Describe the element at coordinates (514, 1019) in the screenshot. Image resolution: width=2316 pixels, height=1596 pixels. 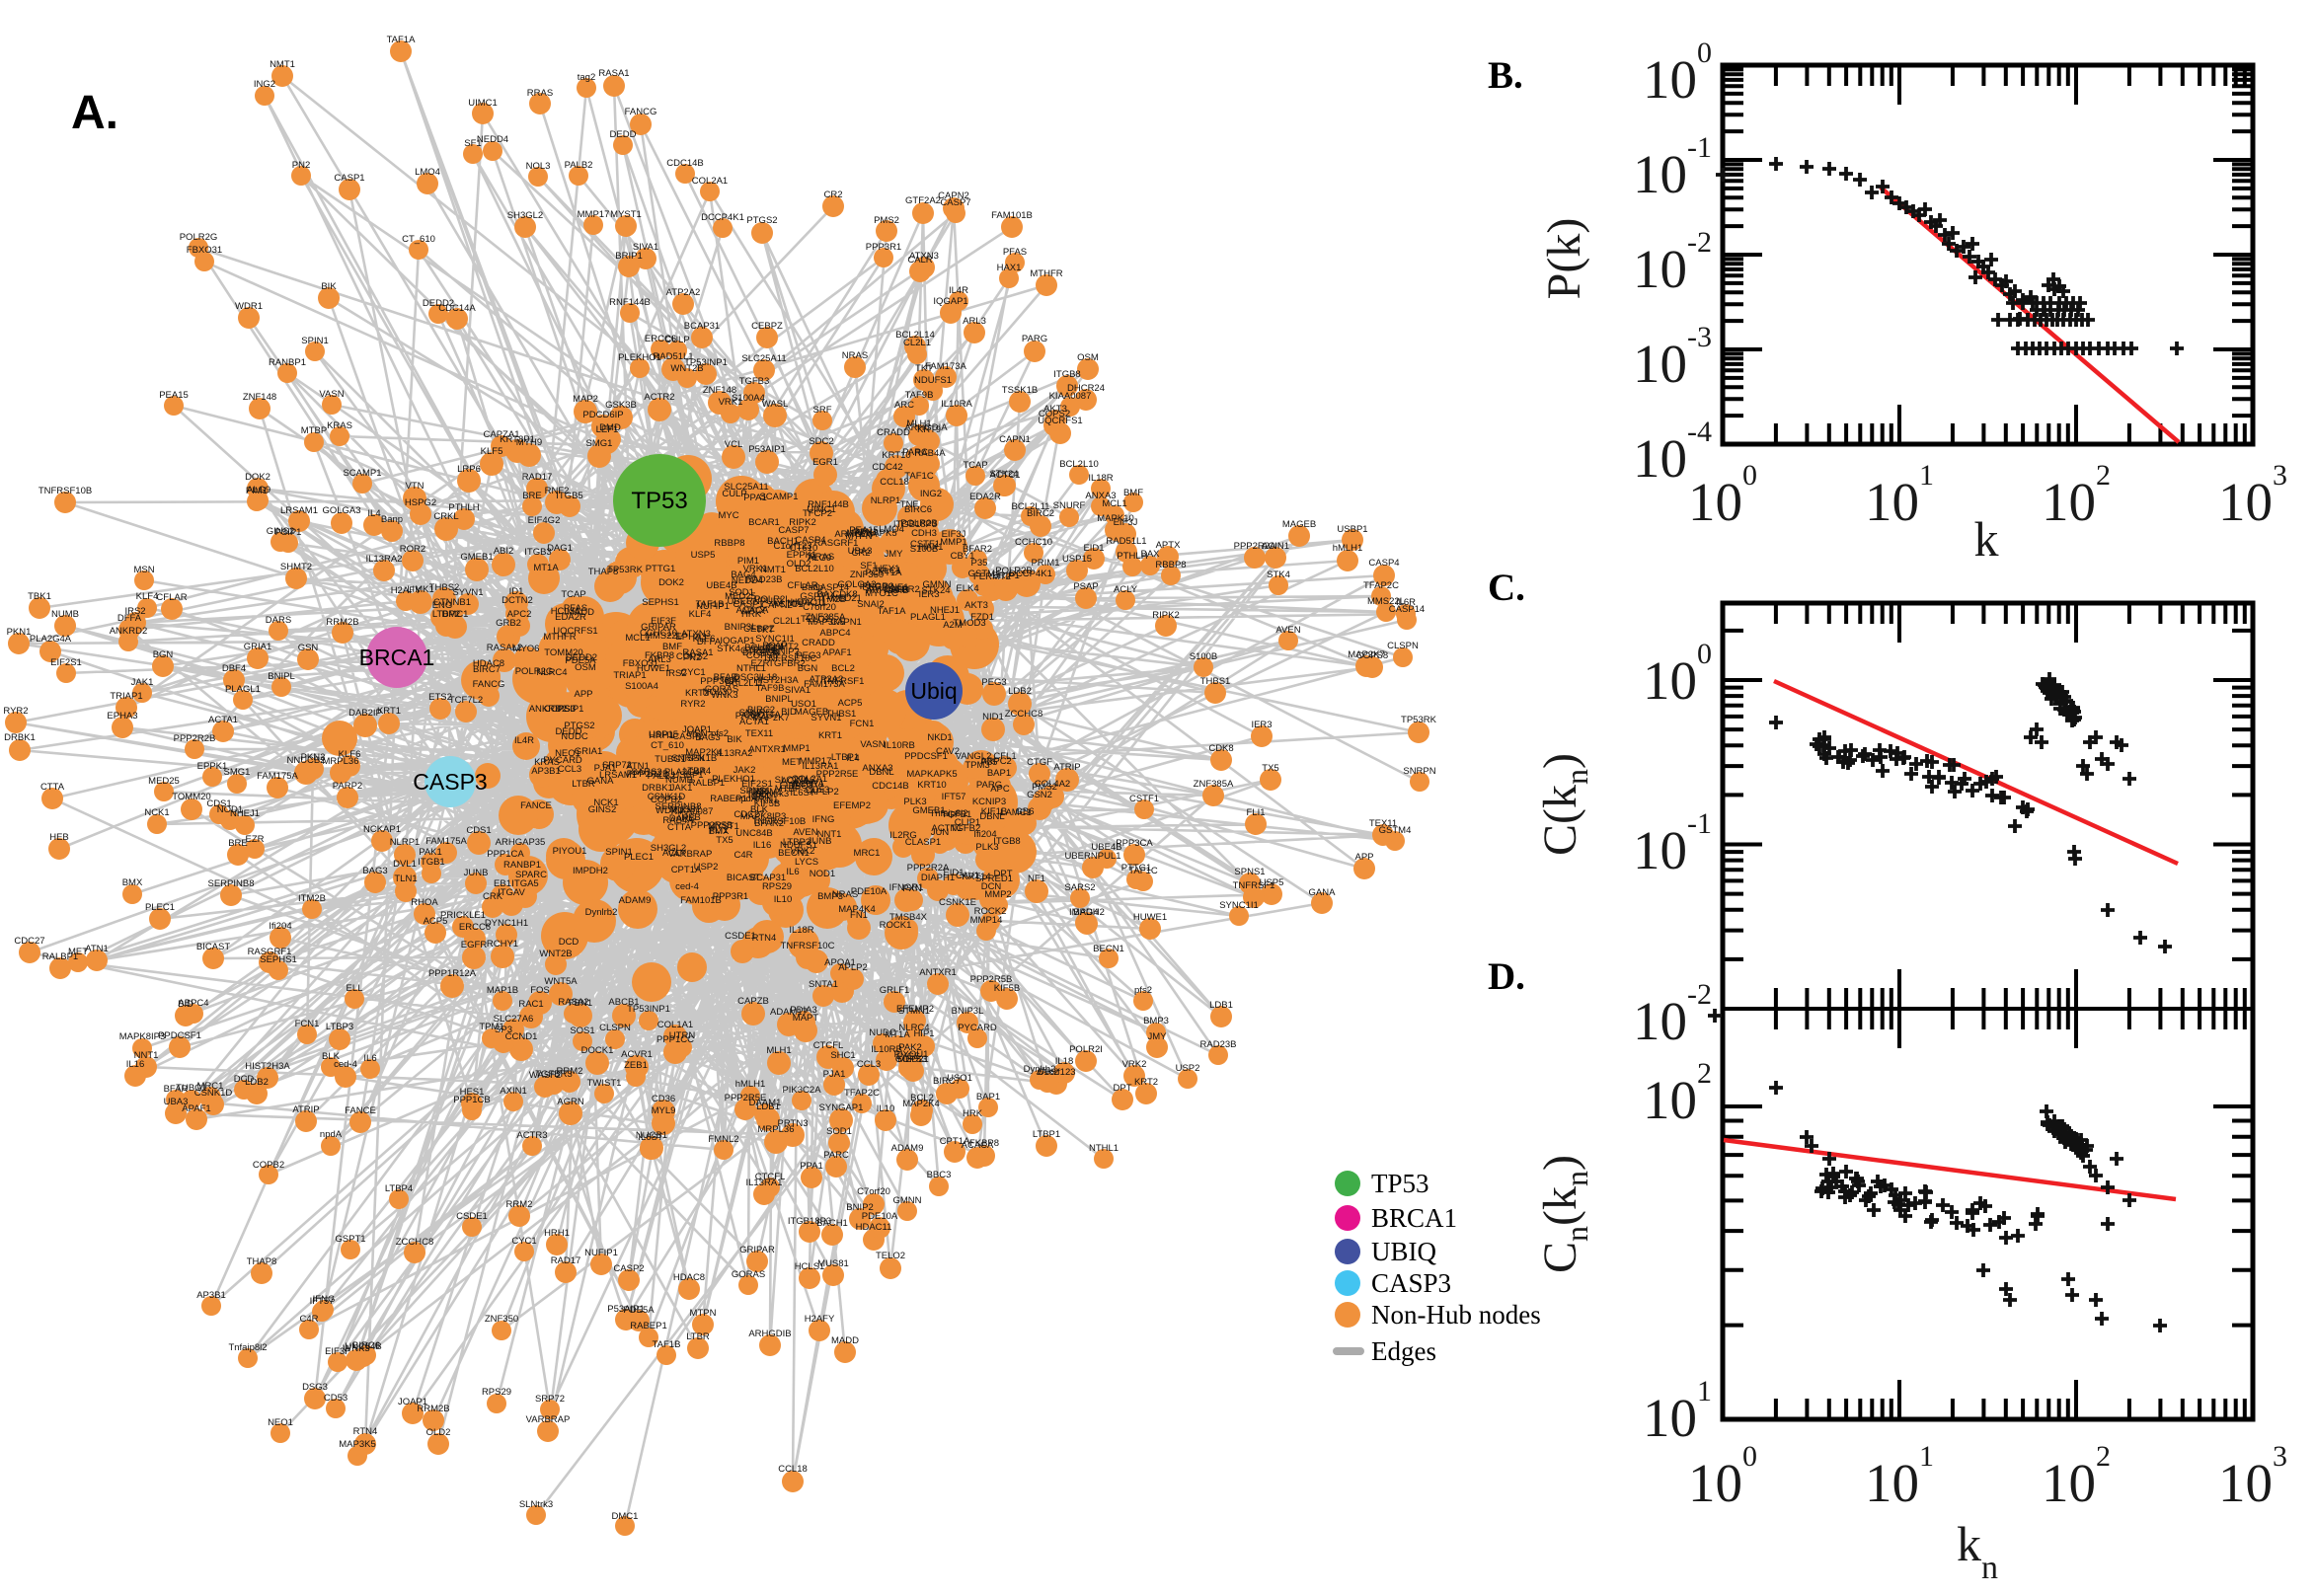
I see `svg-text: SLC27A6` at that location.